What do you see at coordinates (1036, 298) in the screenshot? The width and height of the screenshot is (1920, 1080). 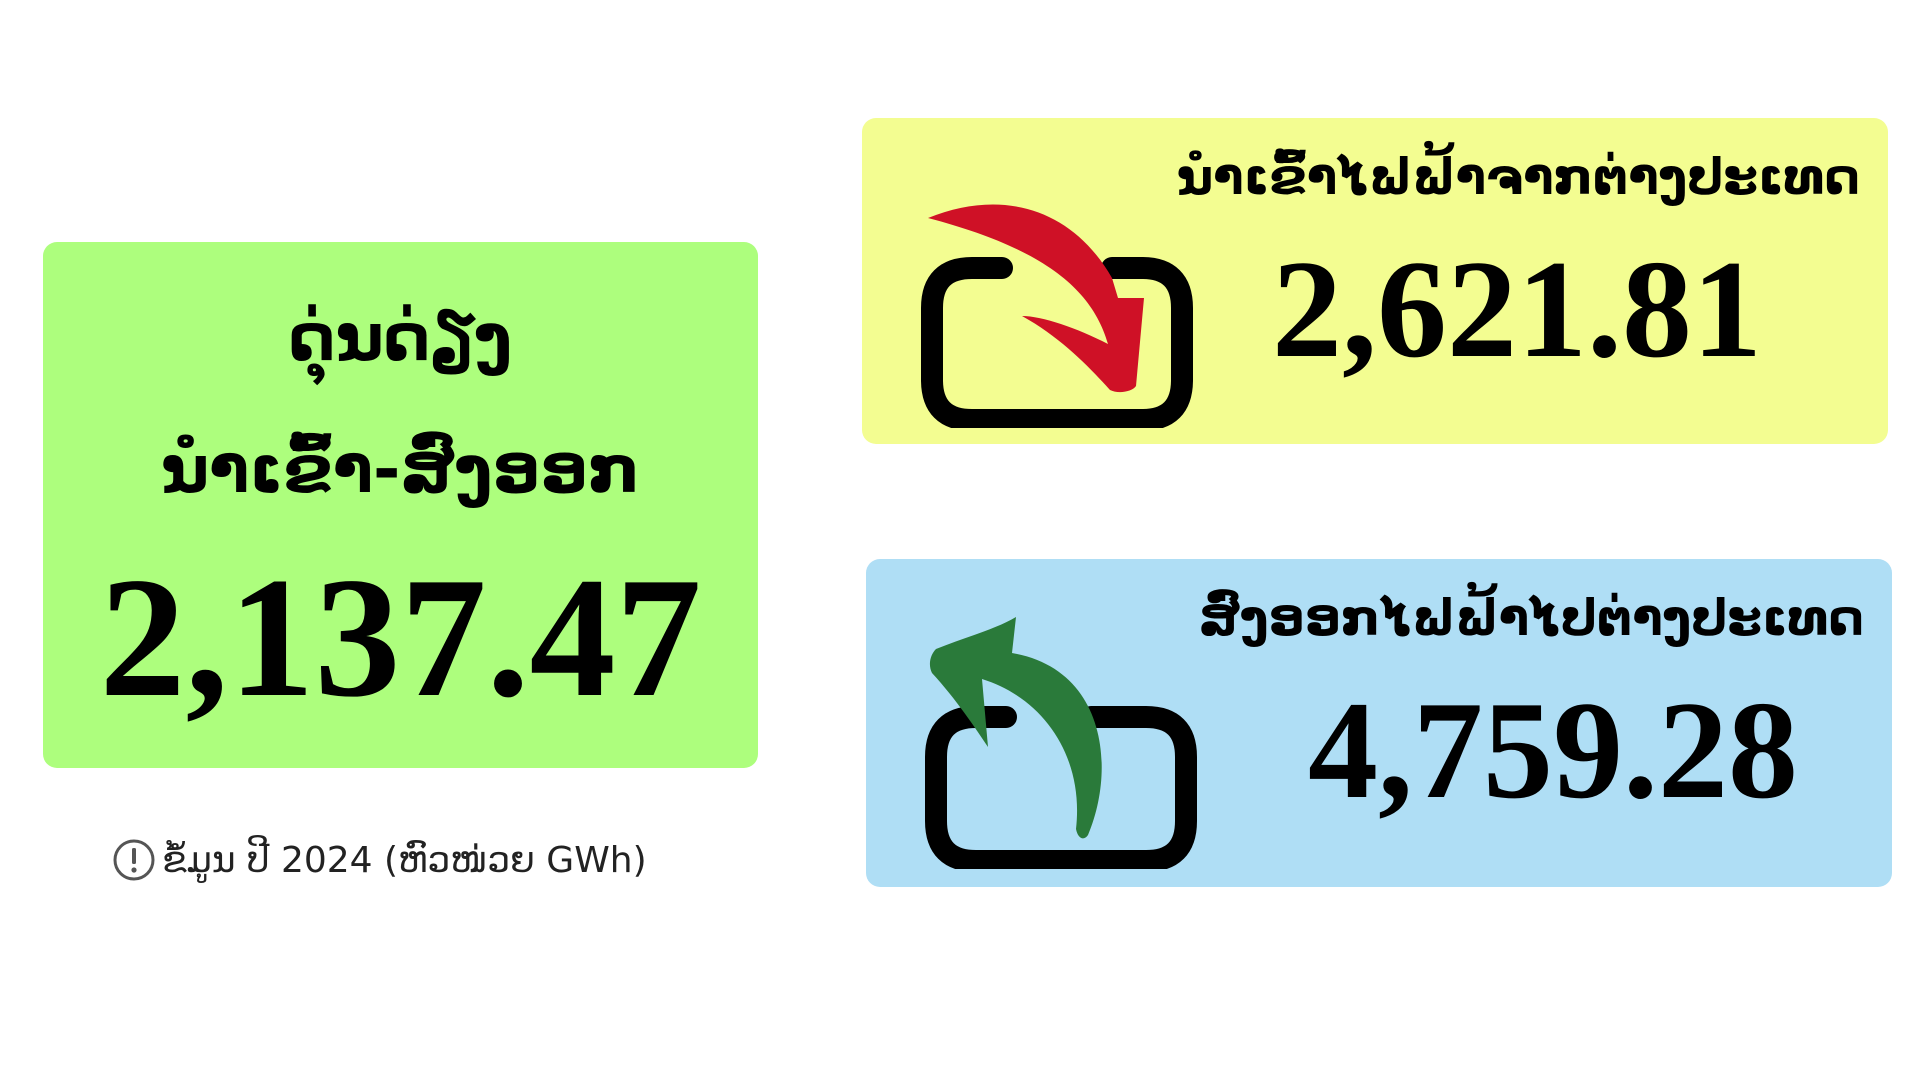 I see `import-arrow` at bounding box center [1036, 298].